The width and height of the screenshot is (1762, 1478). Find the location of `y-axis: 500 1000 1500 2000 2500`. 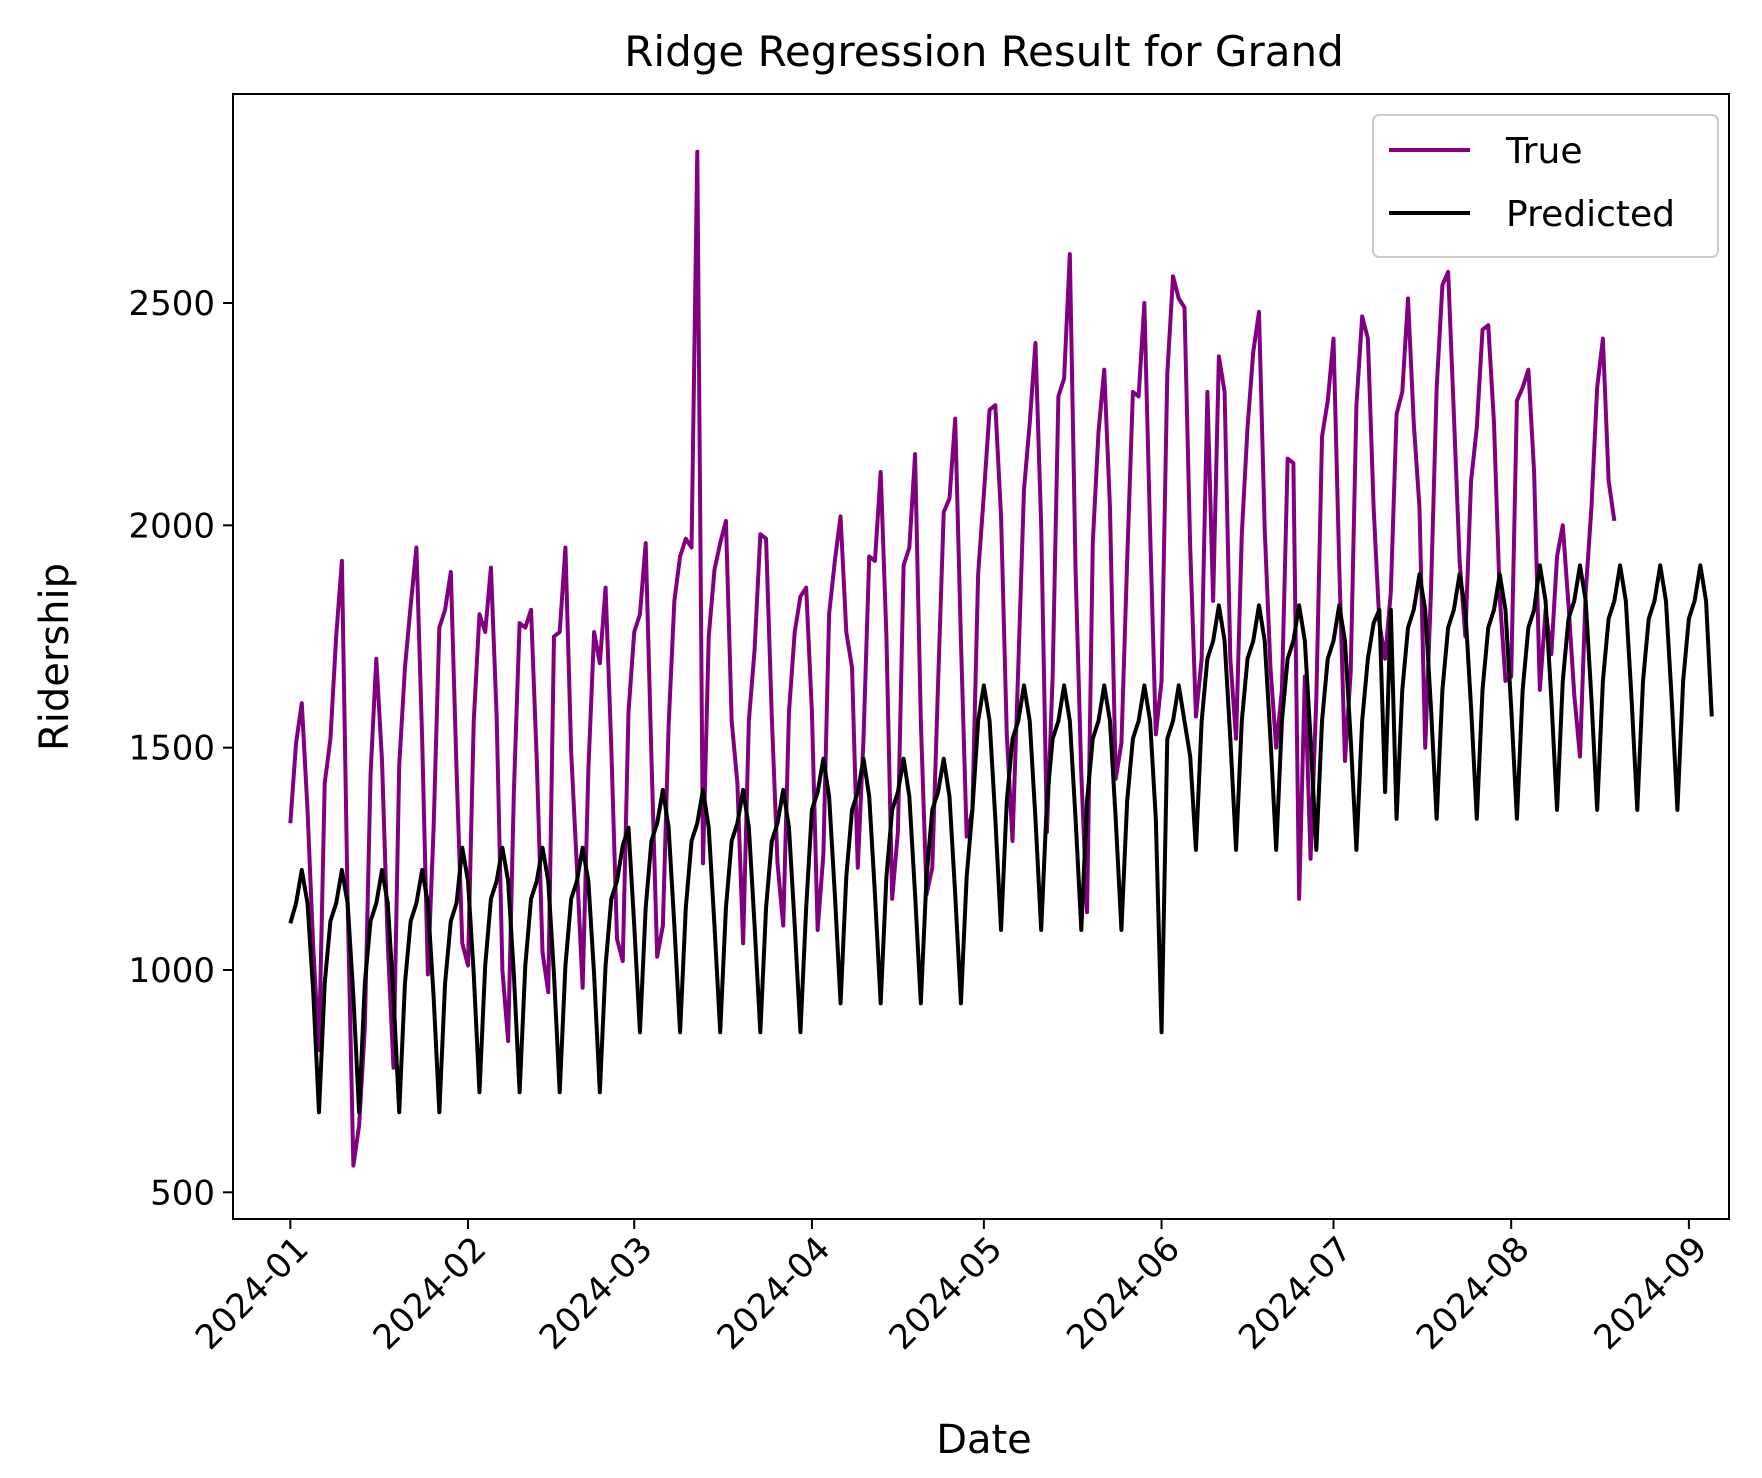

y-axis: 500 1000 1500 2000 2500 is located at coordinates (180, 748).